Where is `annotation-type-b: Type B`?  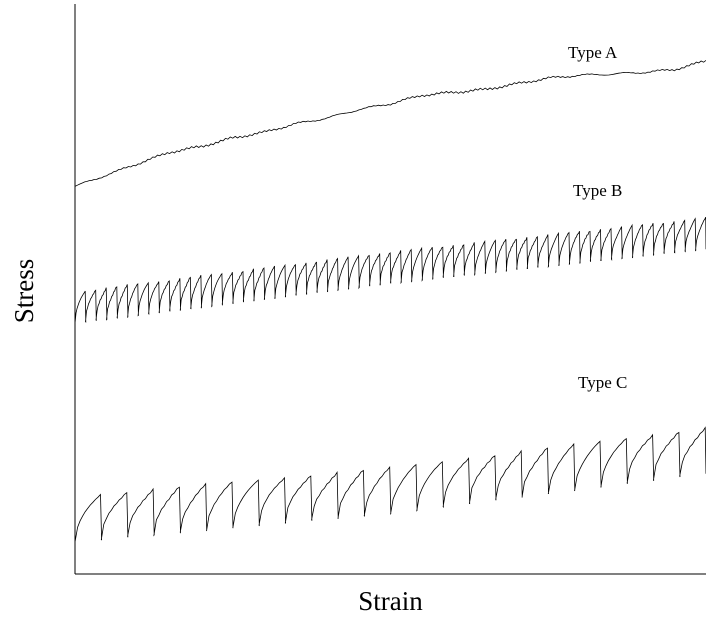
annotation-type-b: Type B is located at coordinates (597, 190).